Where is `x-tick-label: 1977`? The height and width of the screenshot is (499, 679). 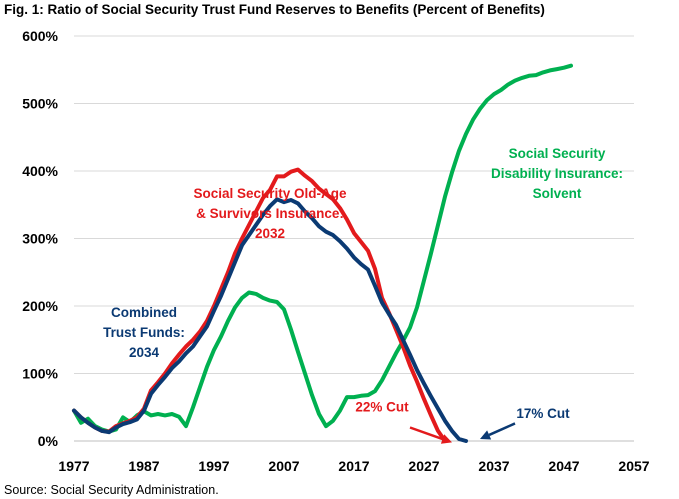
x-tick-label: 1977 is located at coordinates (73, 466).